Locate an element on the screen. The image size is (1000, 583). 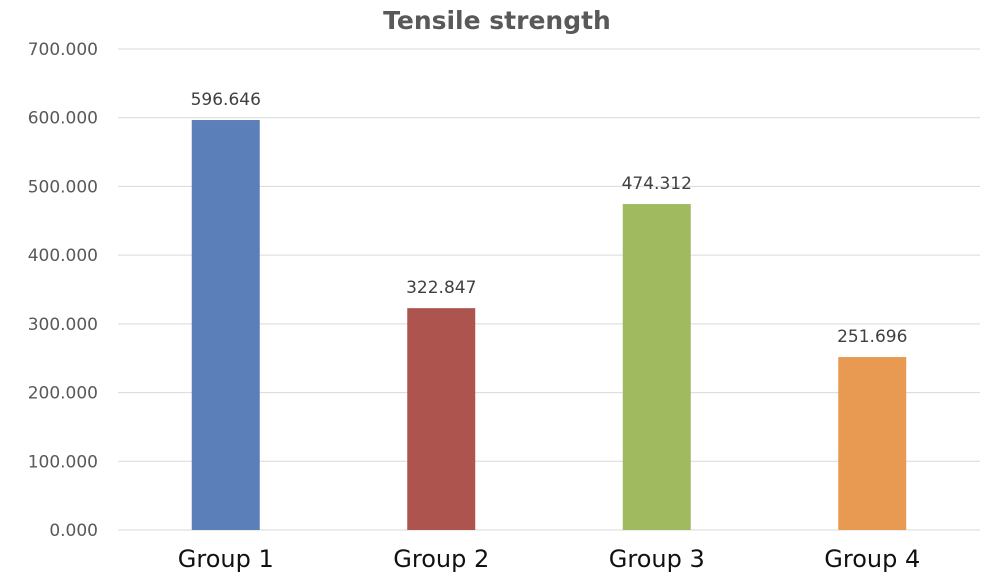
category-label-2: Group 2 is located at coordinates (441, 559).